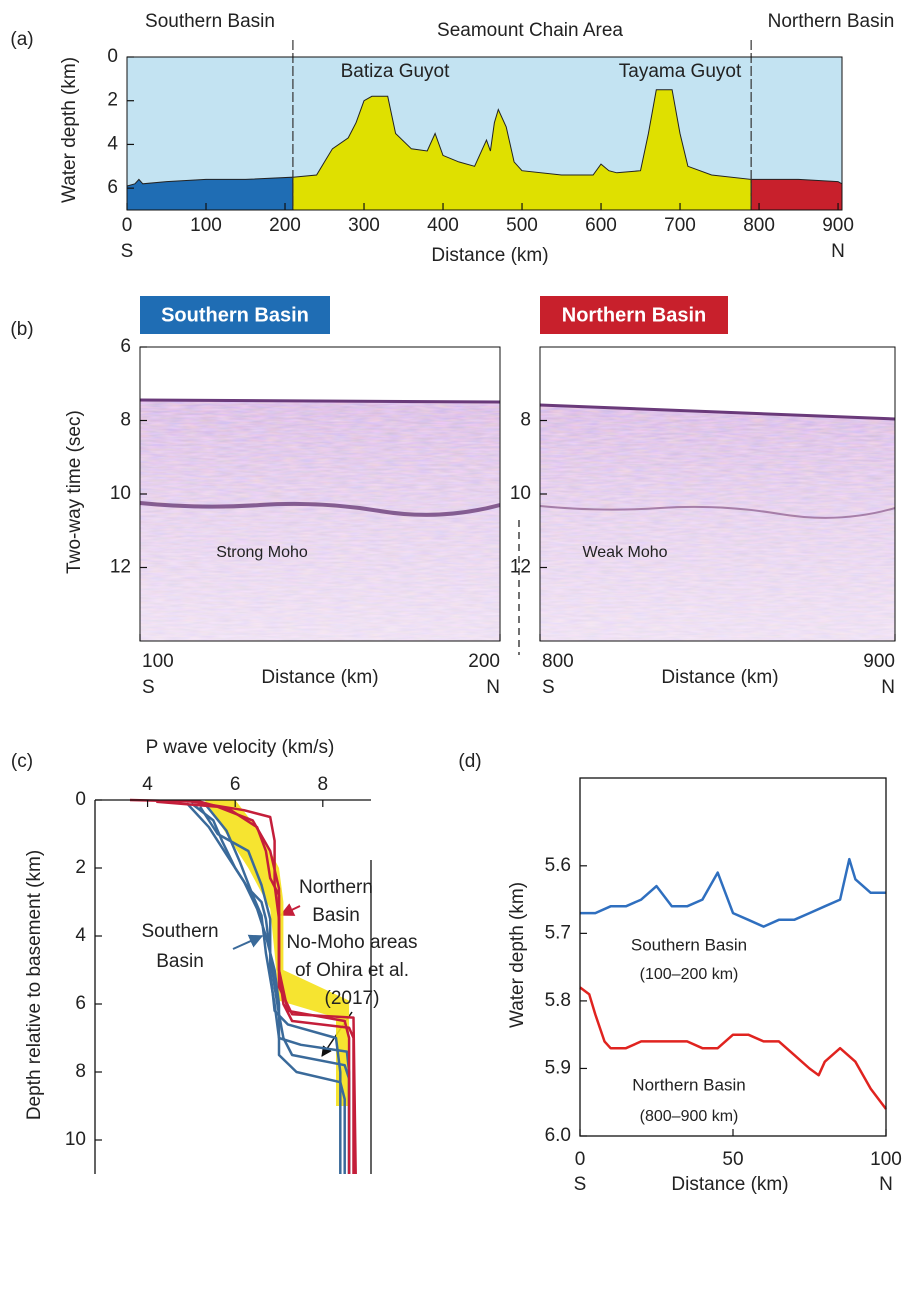  What do you see at coordinates (352, 998) in the screenshot?
I see `annotation: (2017)` at bounding box center [352, 998].